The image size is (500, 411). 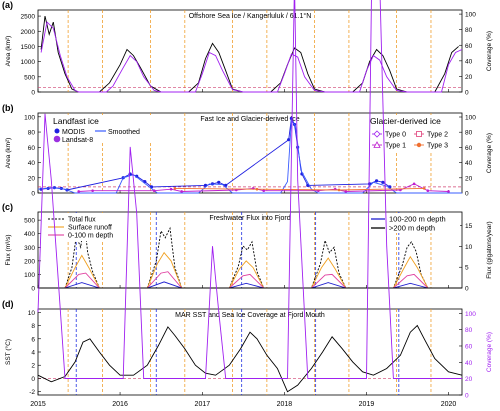 I want to click on y-right-tick-label: 10, so click(x=469, y=247).